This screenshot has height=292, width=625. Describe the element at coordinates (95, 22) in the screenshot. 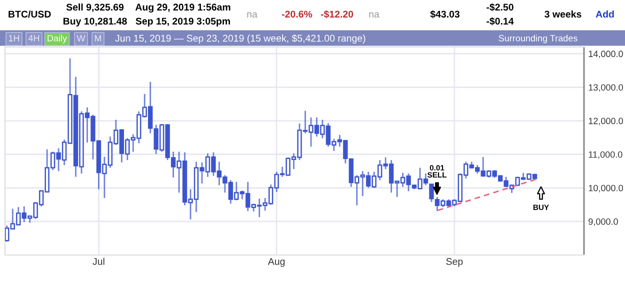

I see `text: Buy 10,281.48` at that location.